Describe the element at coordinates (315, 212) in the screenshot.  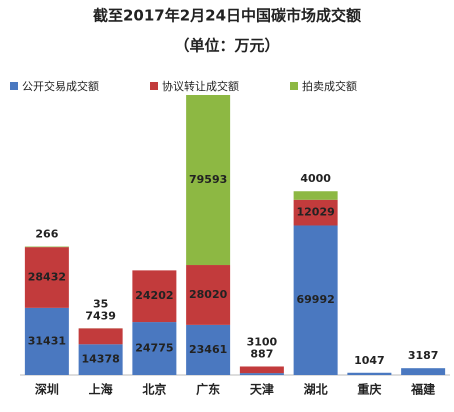
I see `data-label: 12029` at that location.